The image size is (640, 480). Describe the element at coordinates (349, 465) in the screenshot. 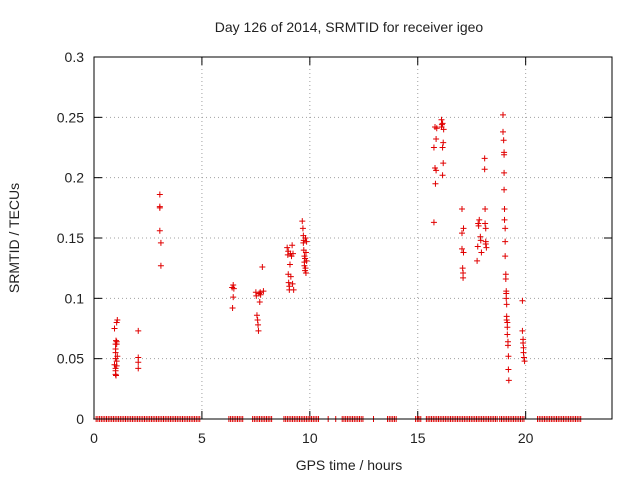

I see `x-axis-label: GPS time / hours` at that location.